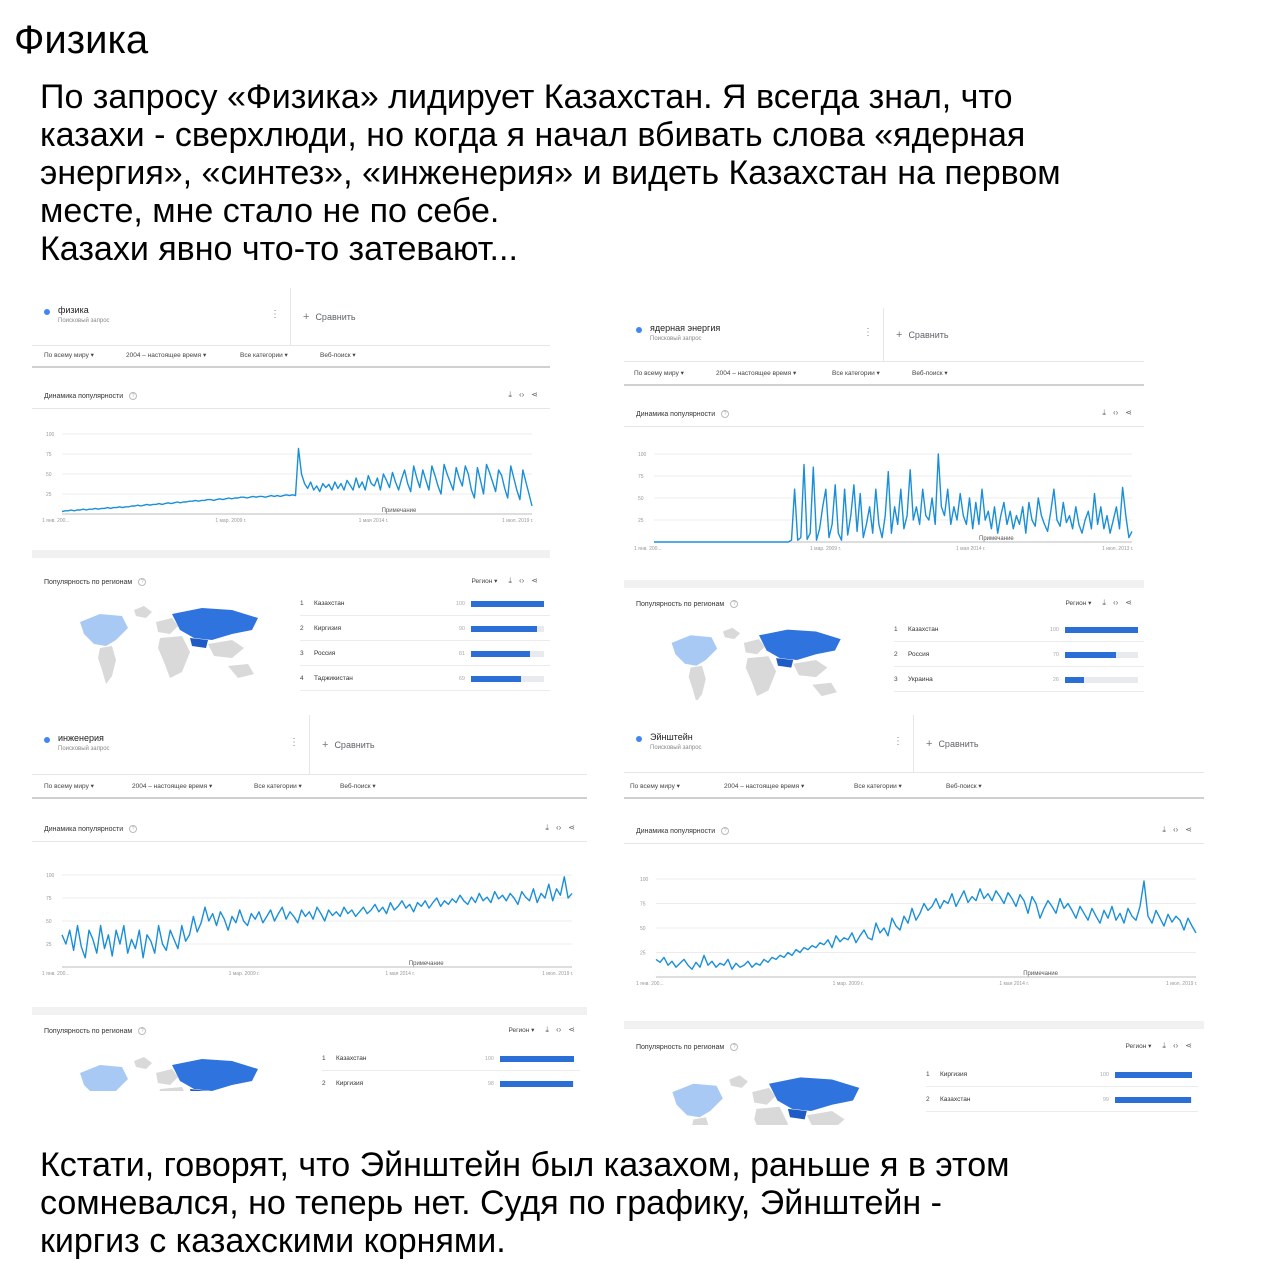 This screenshot has height=1280, width=1271. I want to click on region-name: Россия, so click(919, 654).